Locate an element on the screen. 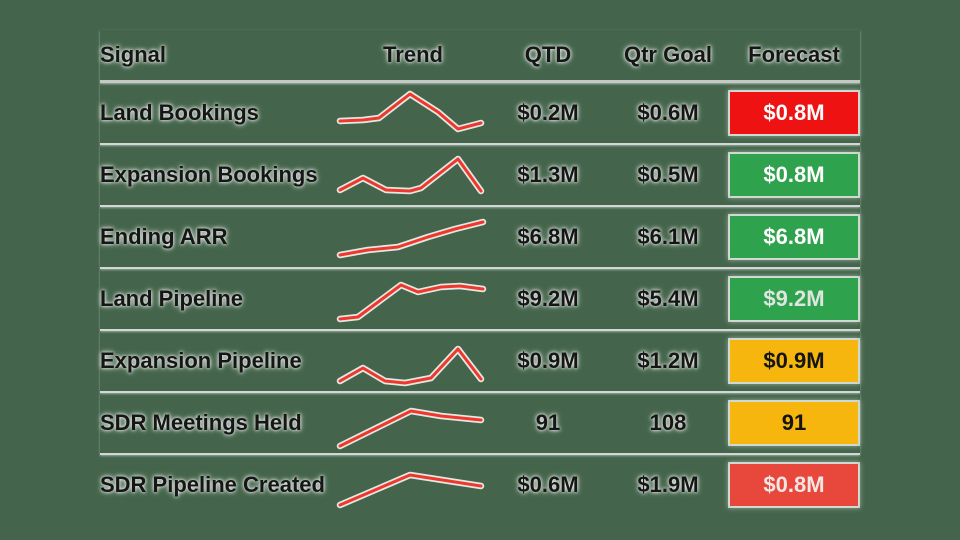 The width and height of the screenshot is (960, 540). goal-value: $6.1M is located at coordinates (668, 236).